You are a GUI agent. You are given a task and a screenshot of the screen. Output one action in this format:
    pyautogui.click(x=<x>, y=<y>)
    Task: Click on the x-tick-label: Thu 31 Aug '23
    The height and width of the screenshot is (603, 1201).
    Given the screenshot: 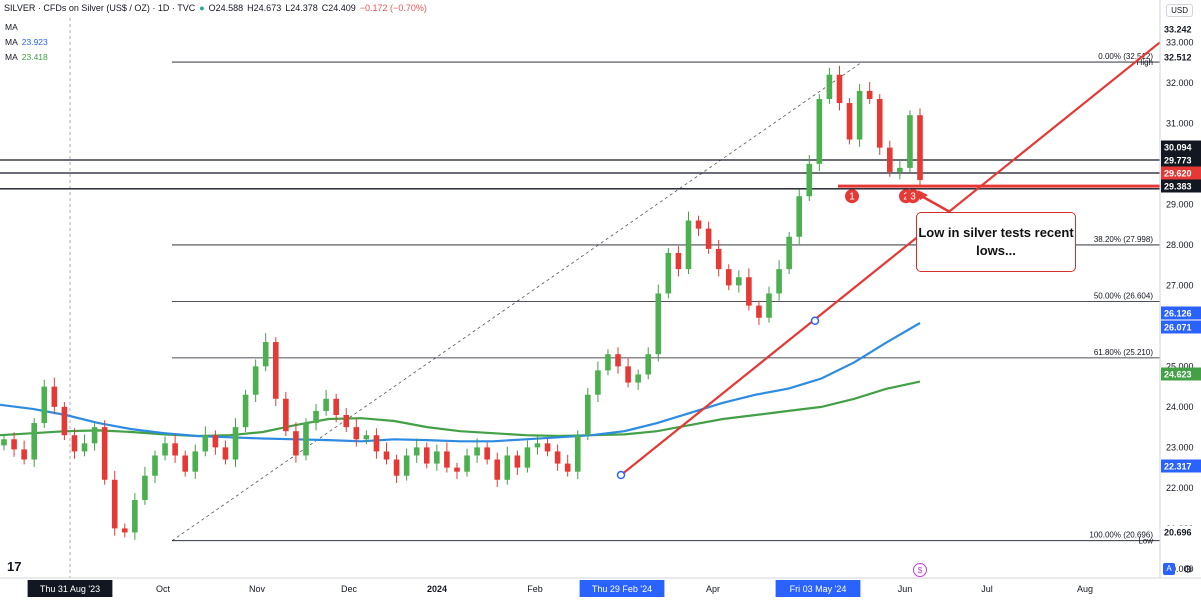 What is the action you would take?
    pyautogui.click(x=70, y=589)
    